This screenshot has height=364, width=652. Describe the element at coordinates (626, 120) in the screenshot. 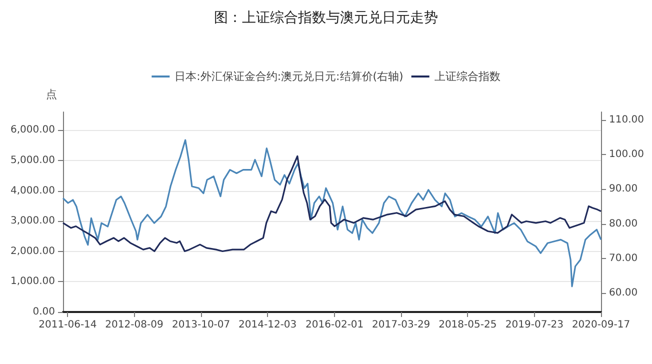

I see `y2-tick-label: 110.00` at that location.